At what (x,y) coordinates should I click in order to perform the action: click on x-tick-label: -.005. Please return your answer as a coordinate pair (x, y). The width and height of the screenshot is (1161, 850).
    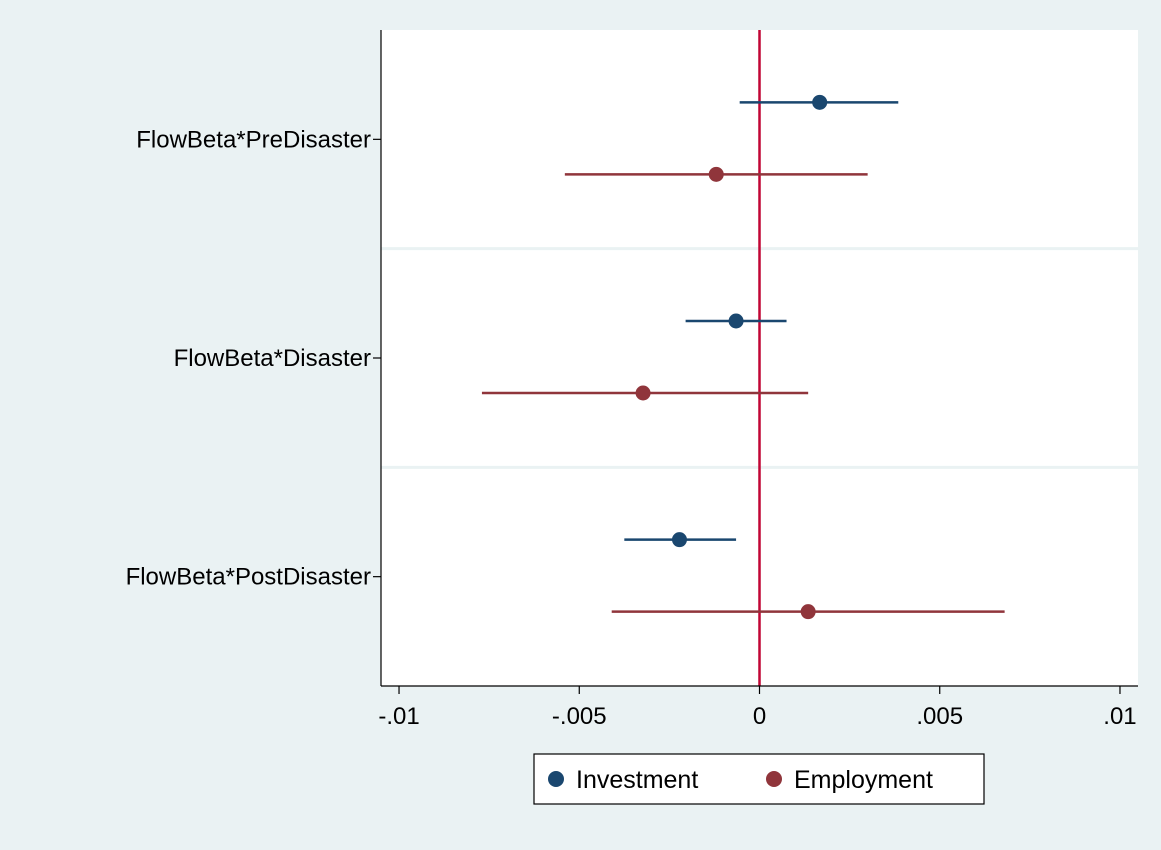
    Looking at the image, I should click on (579, 716).